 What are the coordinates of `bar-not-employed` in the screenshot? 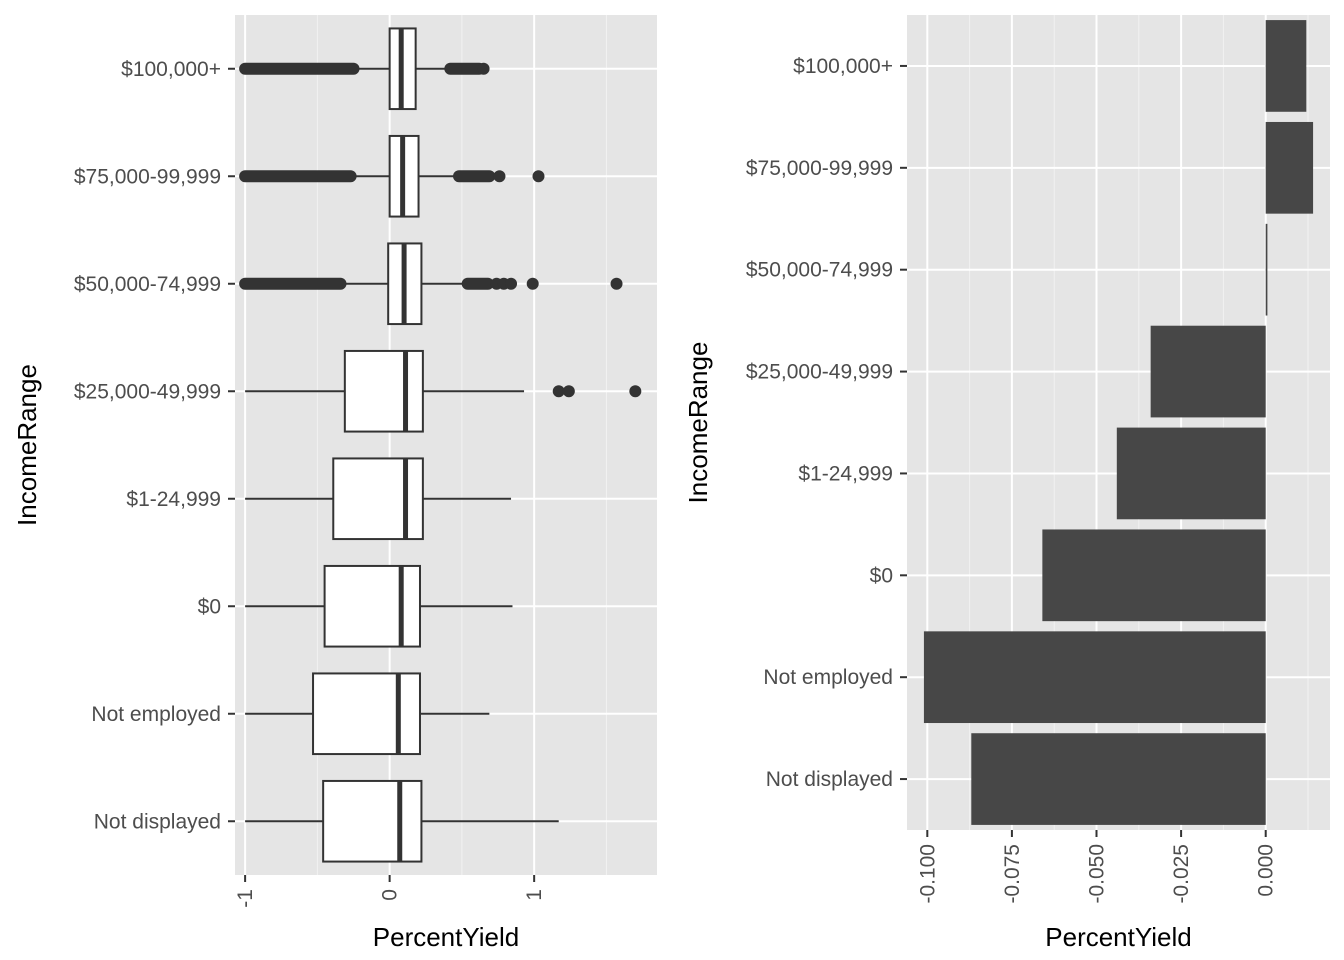 It's located at (1094, 677).